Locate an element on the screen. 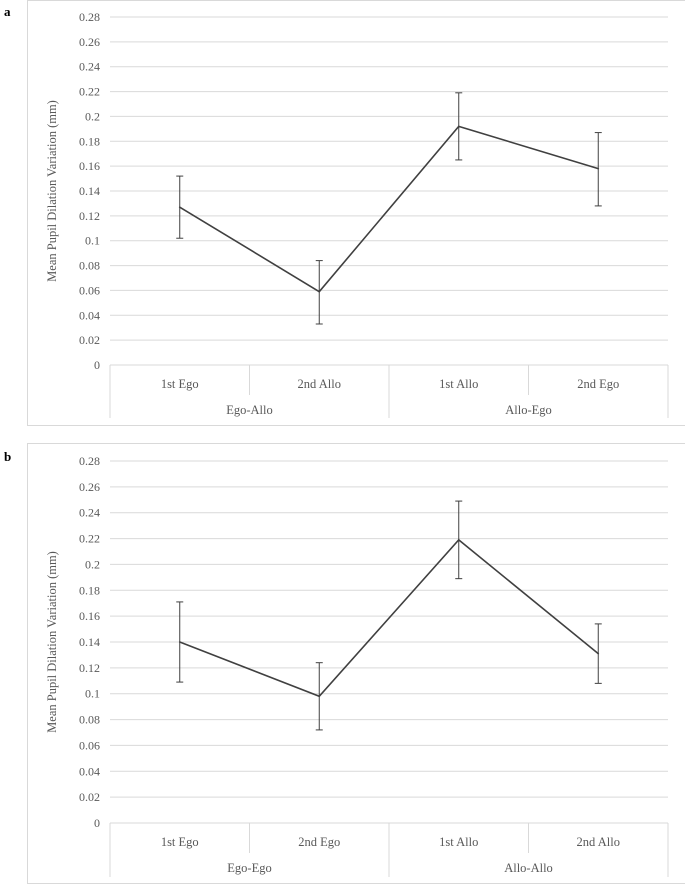 Image resolution: width=685 pixels, height=888 pixels. panel-label-b: b is located at coordinates (8, 456).